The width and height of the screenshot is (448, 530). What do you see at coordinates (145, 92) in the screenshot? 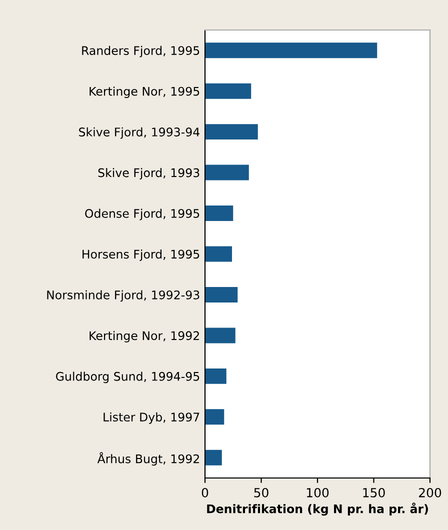
I see `y-tick-label: Kertinge Nor, 1995` at bounding box center [145, 92].